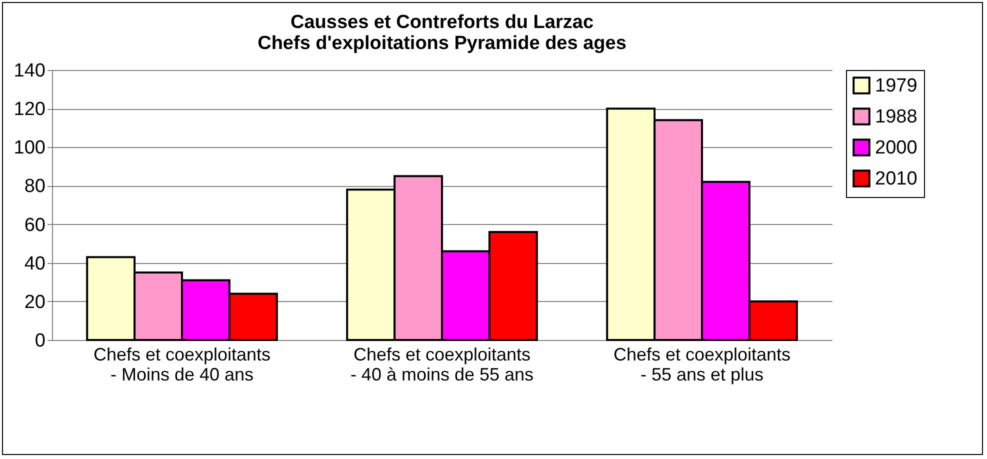 The image size is (987, 459). I want to click on x-tick-label: Chefs et coexploitants - 55 ans et plus, so click(702, 364).